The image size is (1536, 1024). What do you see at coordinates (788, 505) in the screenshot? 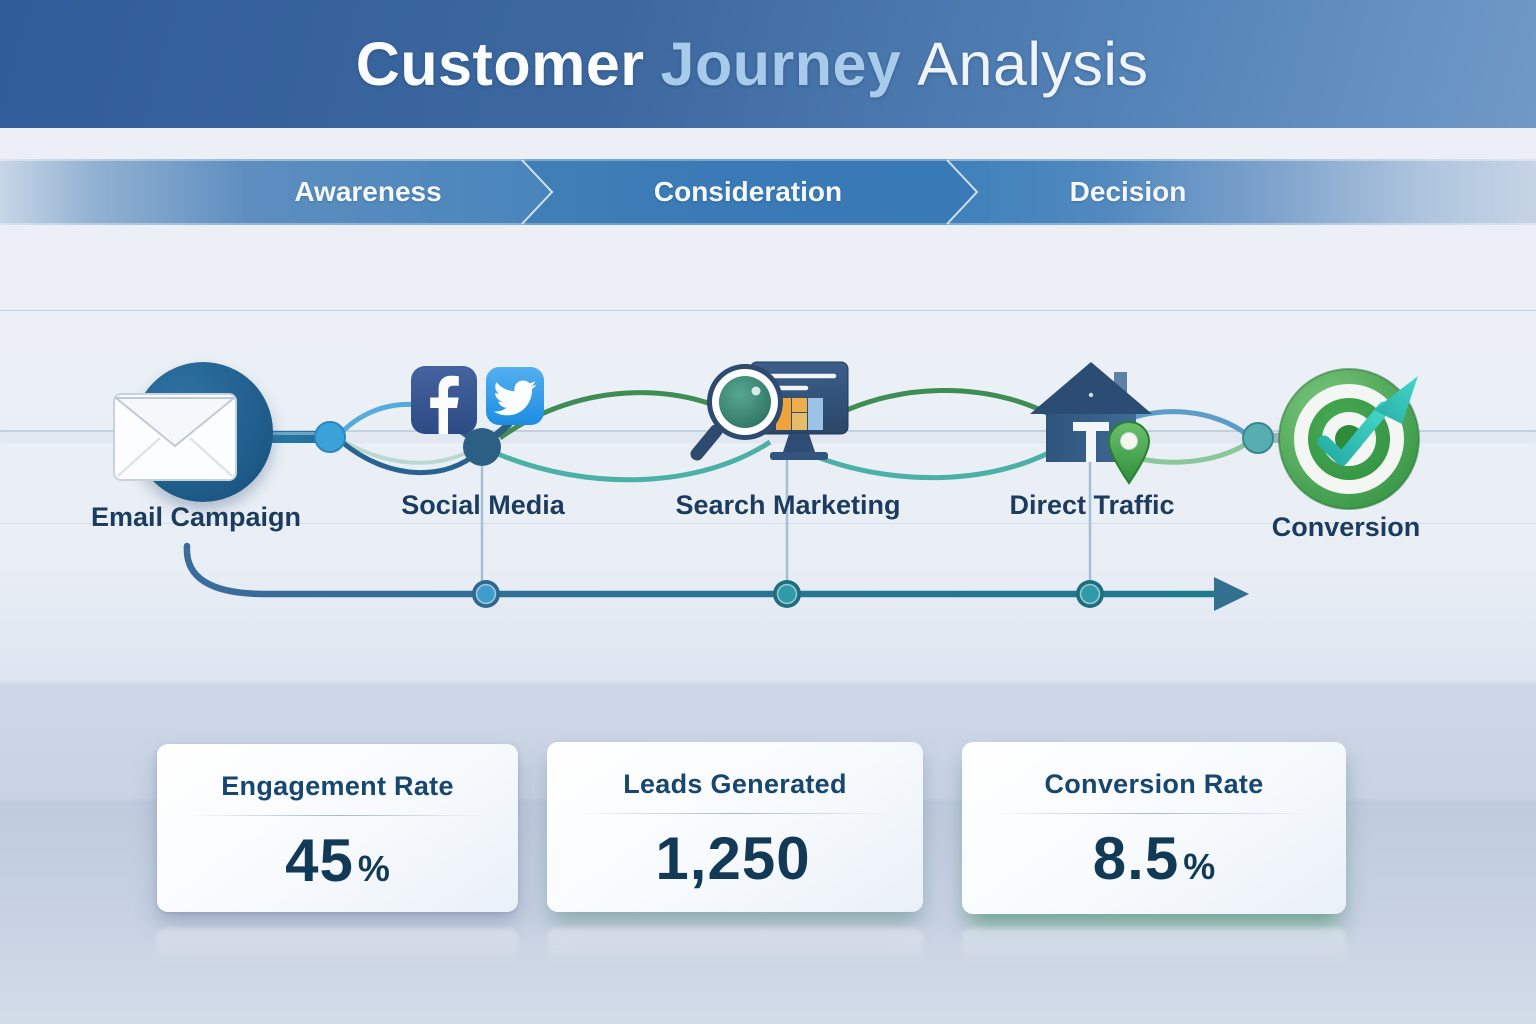
I see `node-label-search-marketing: Search Marketing` at bounding box center [788, 505].